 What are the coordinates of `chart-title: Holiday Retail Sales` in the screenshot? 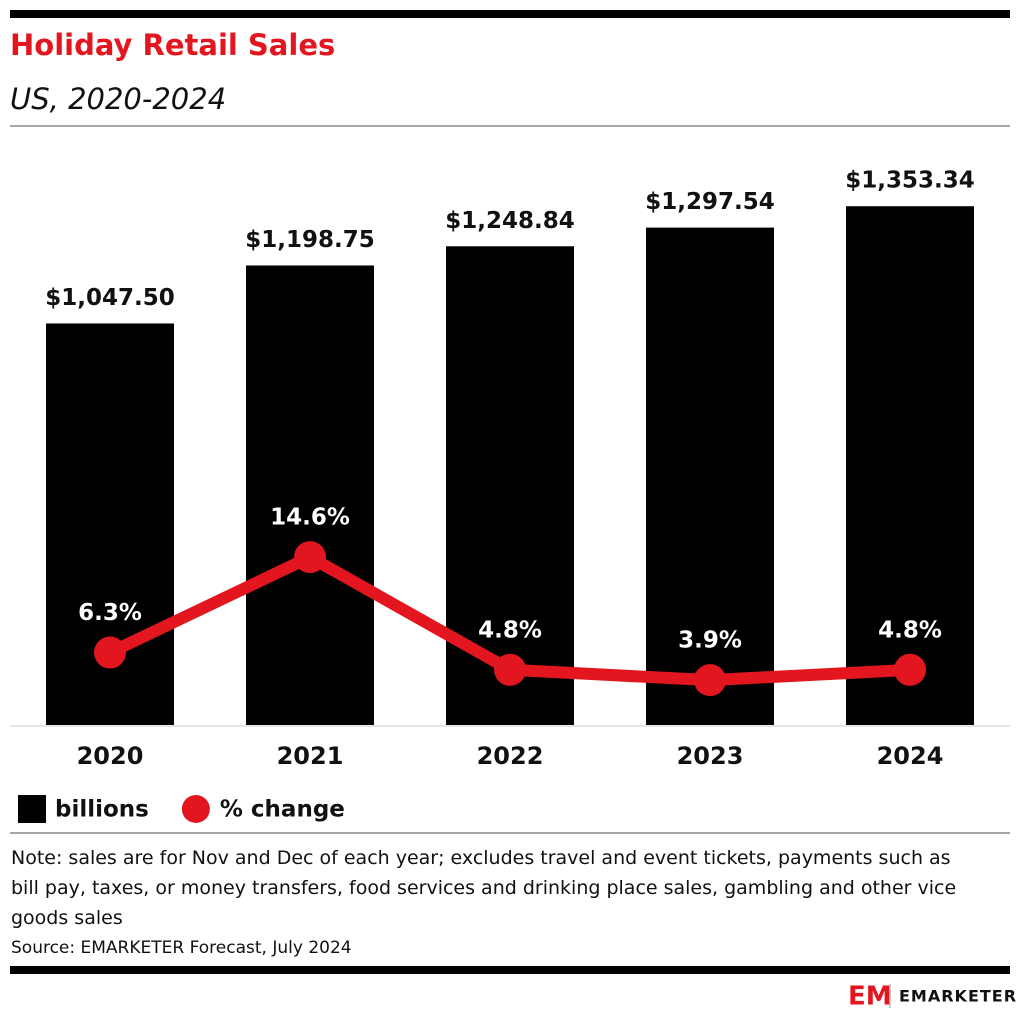 It's located at (172, 45).